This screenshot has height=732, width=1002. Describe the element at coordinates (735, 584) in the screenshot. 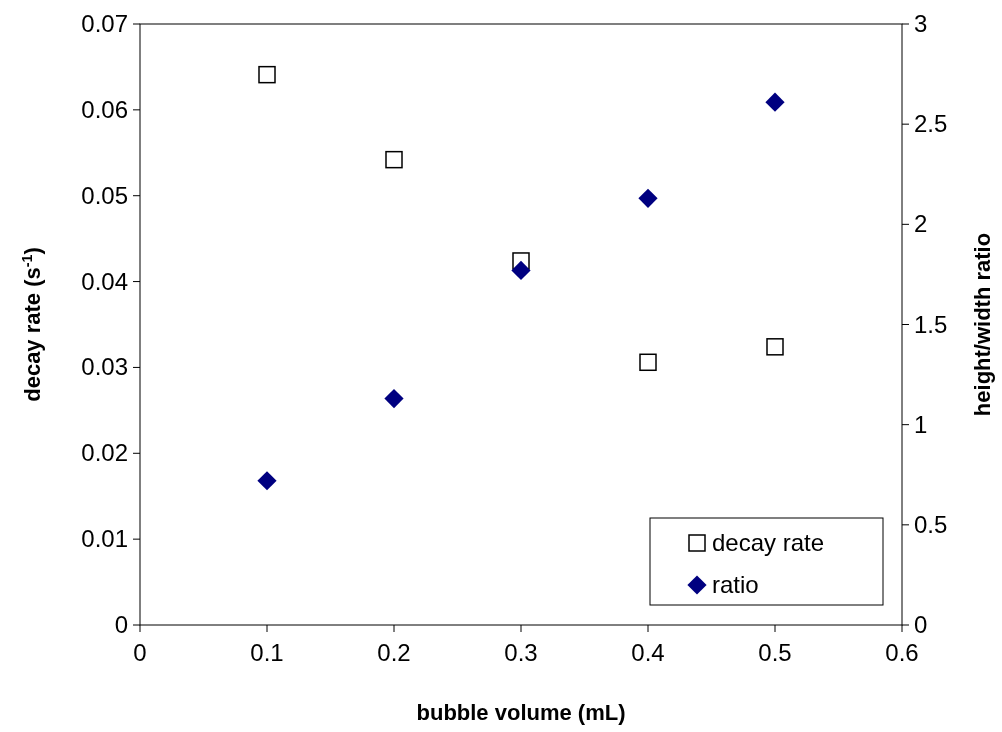

I see `legend-label: ratio` at that location.